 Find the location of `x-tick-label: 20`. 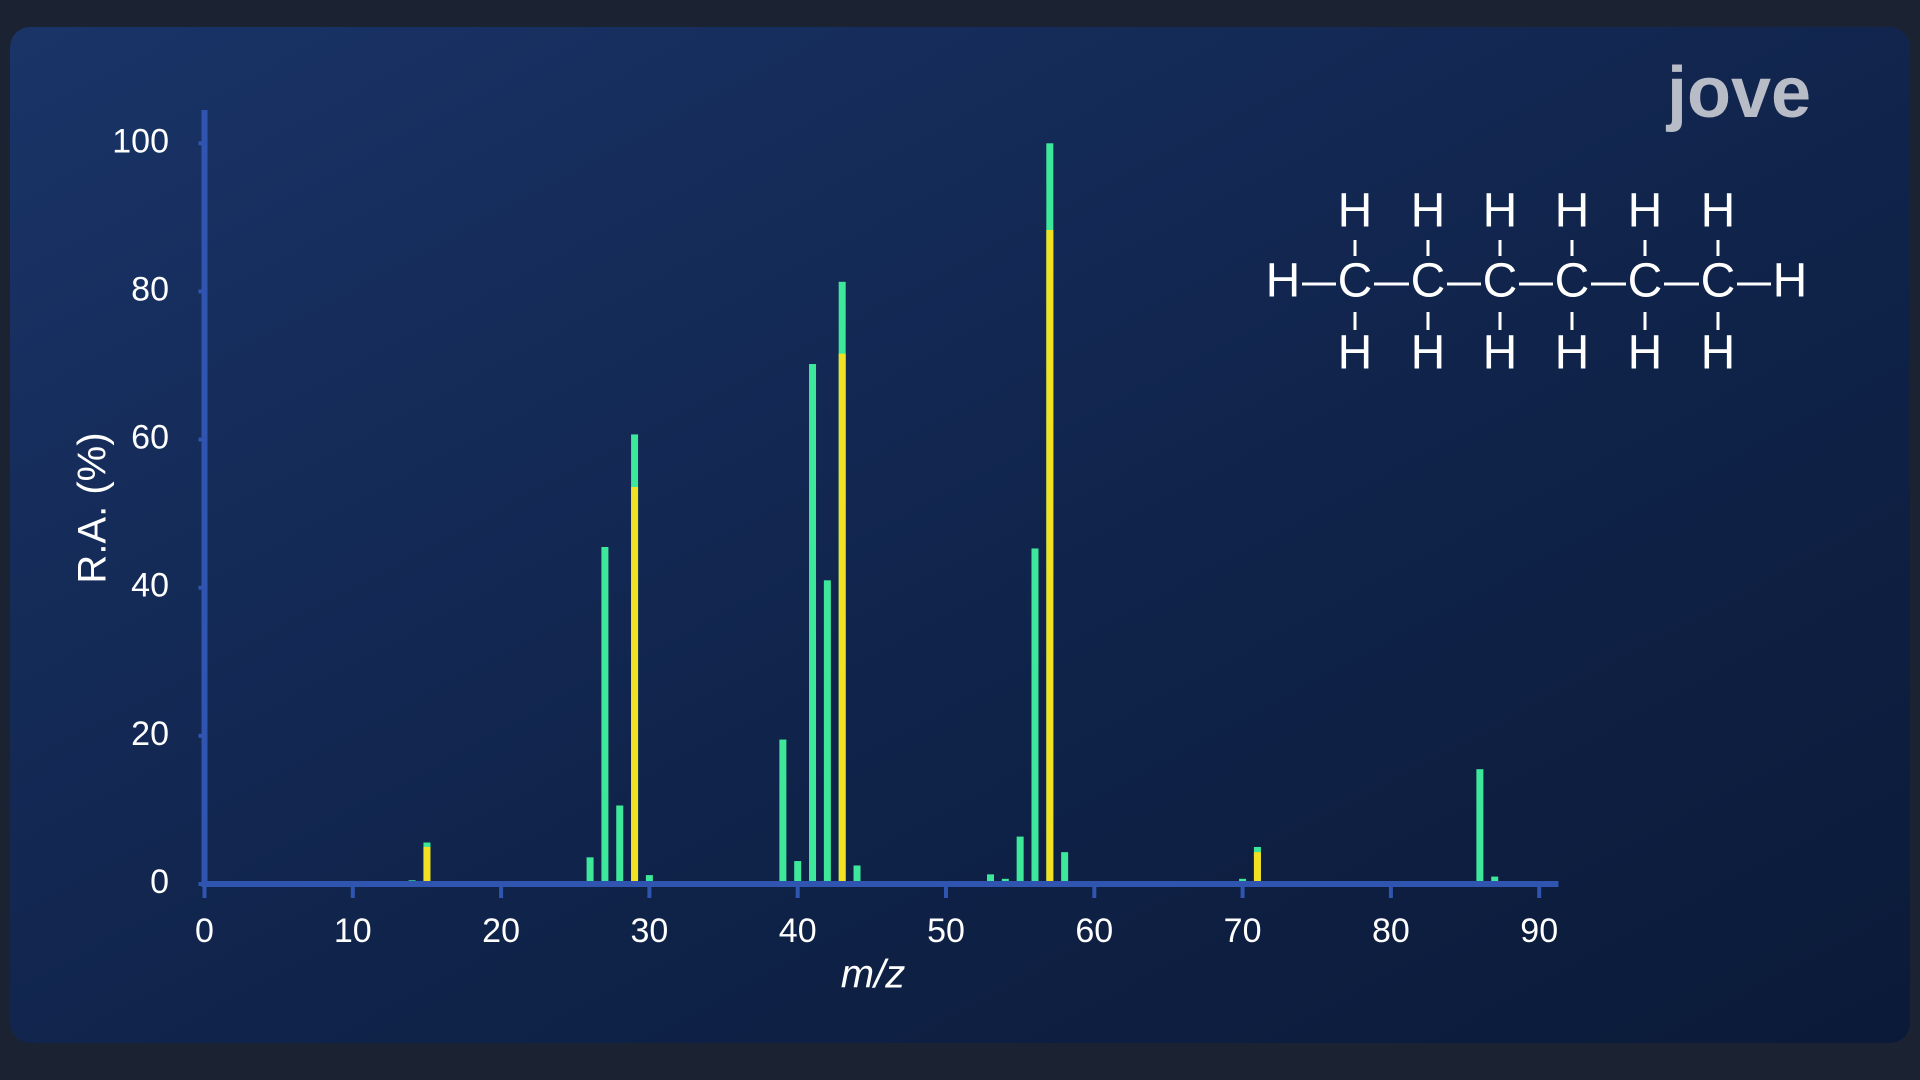

x-tick-label: 20 is located at coordinates (501, 931).